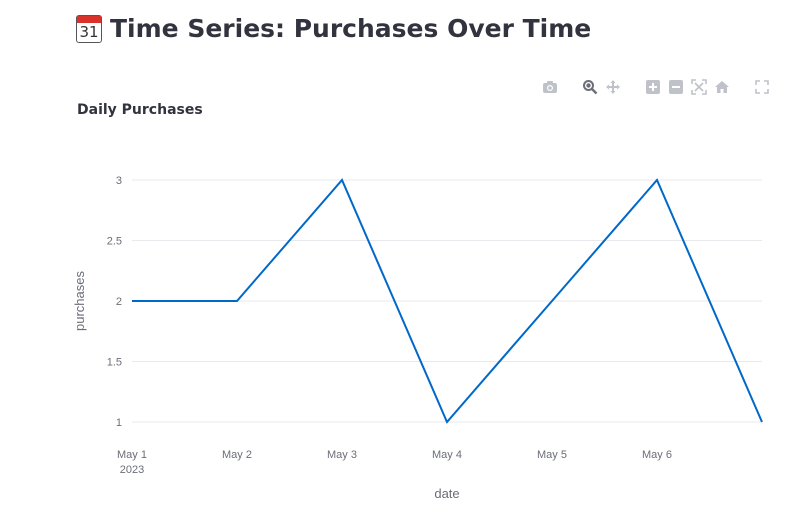  What do you see at coordinates (79, 301) in the screenshot?
I see `y-axis-label: purchases` at bounding box center [79, 301].